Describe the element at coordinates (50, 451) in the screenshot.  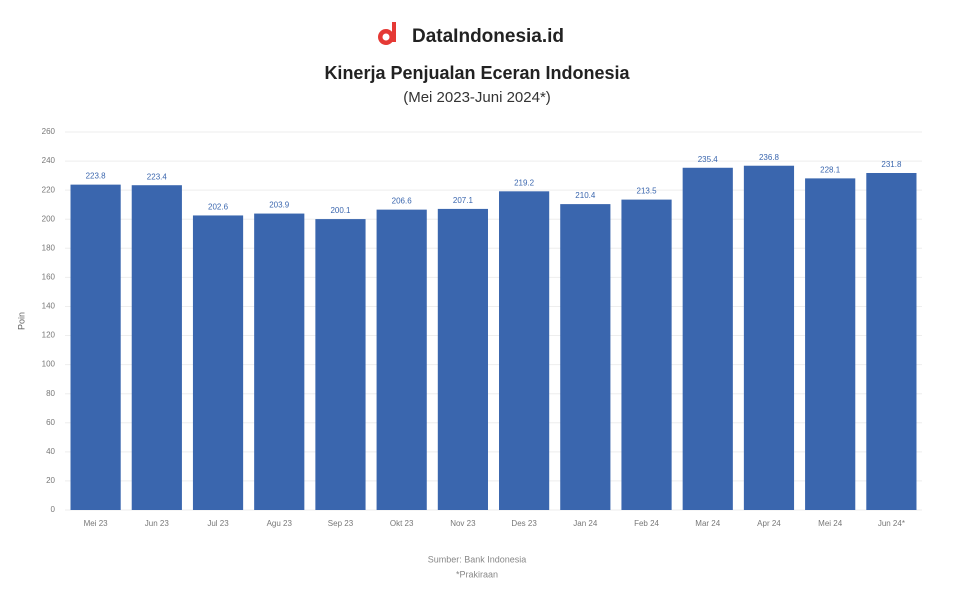
I see `y-tick-label: 40` at that location.